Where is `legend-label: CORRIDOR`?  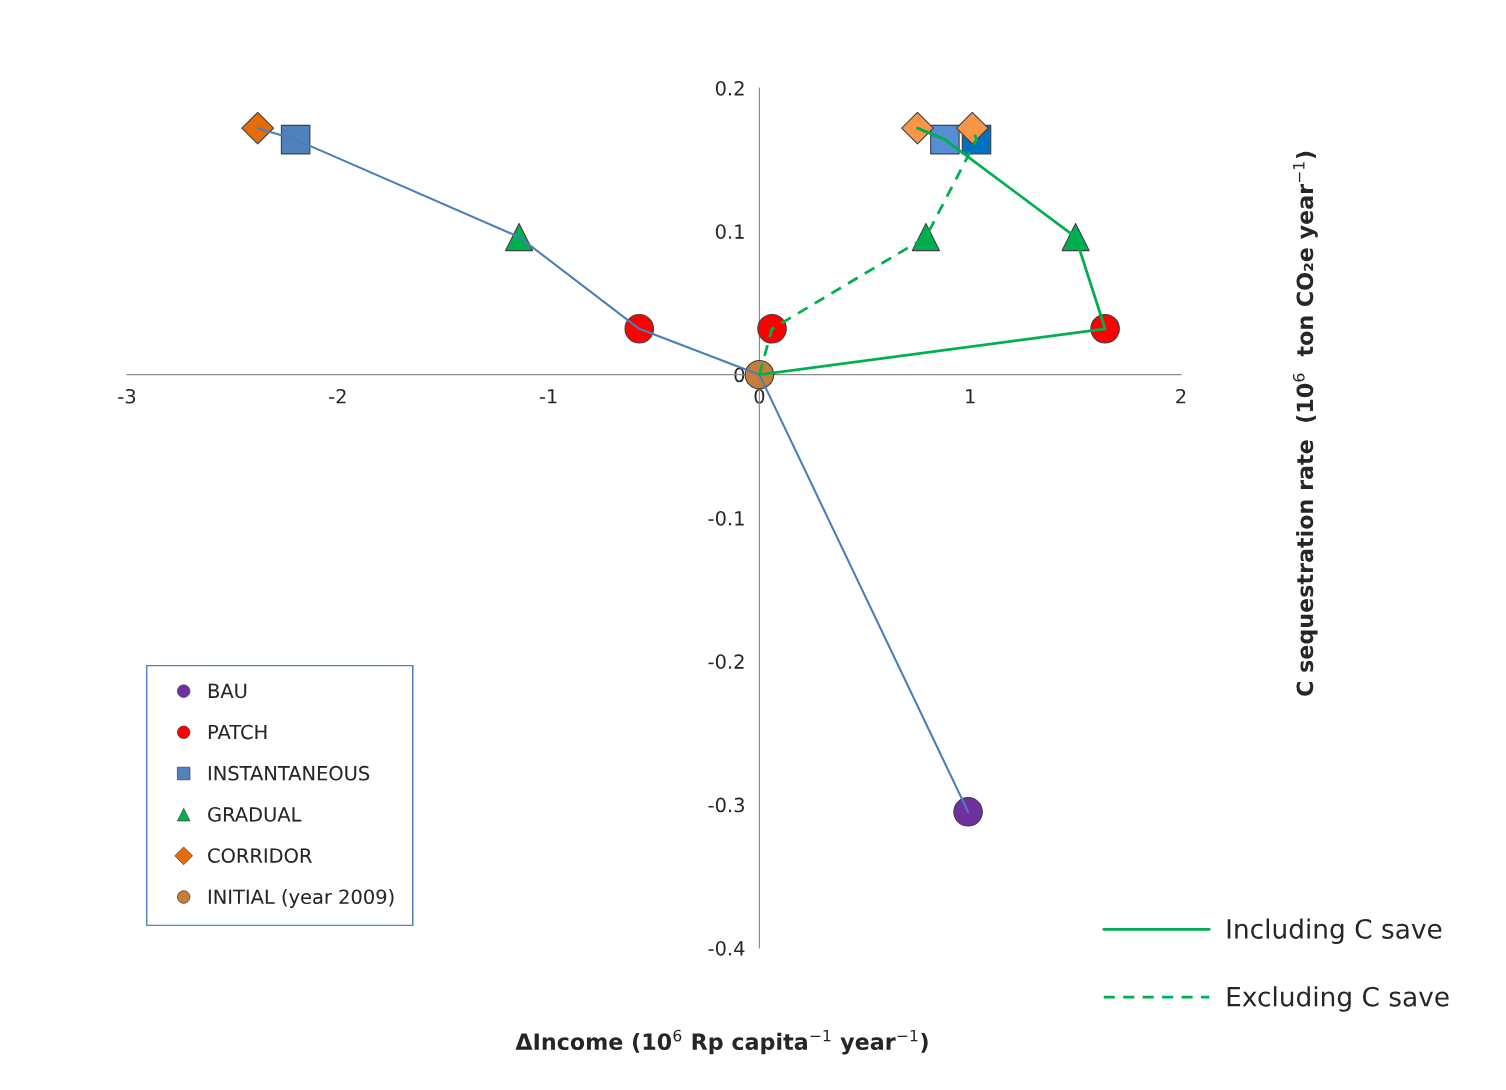
legend-label: CORRIDOR is located at coordinates (260, 855).